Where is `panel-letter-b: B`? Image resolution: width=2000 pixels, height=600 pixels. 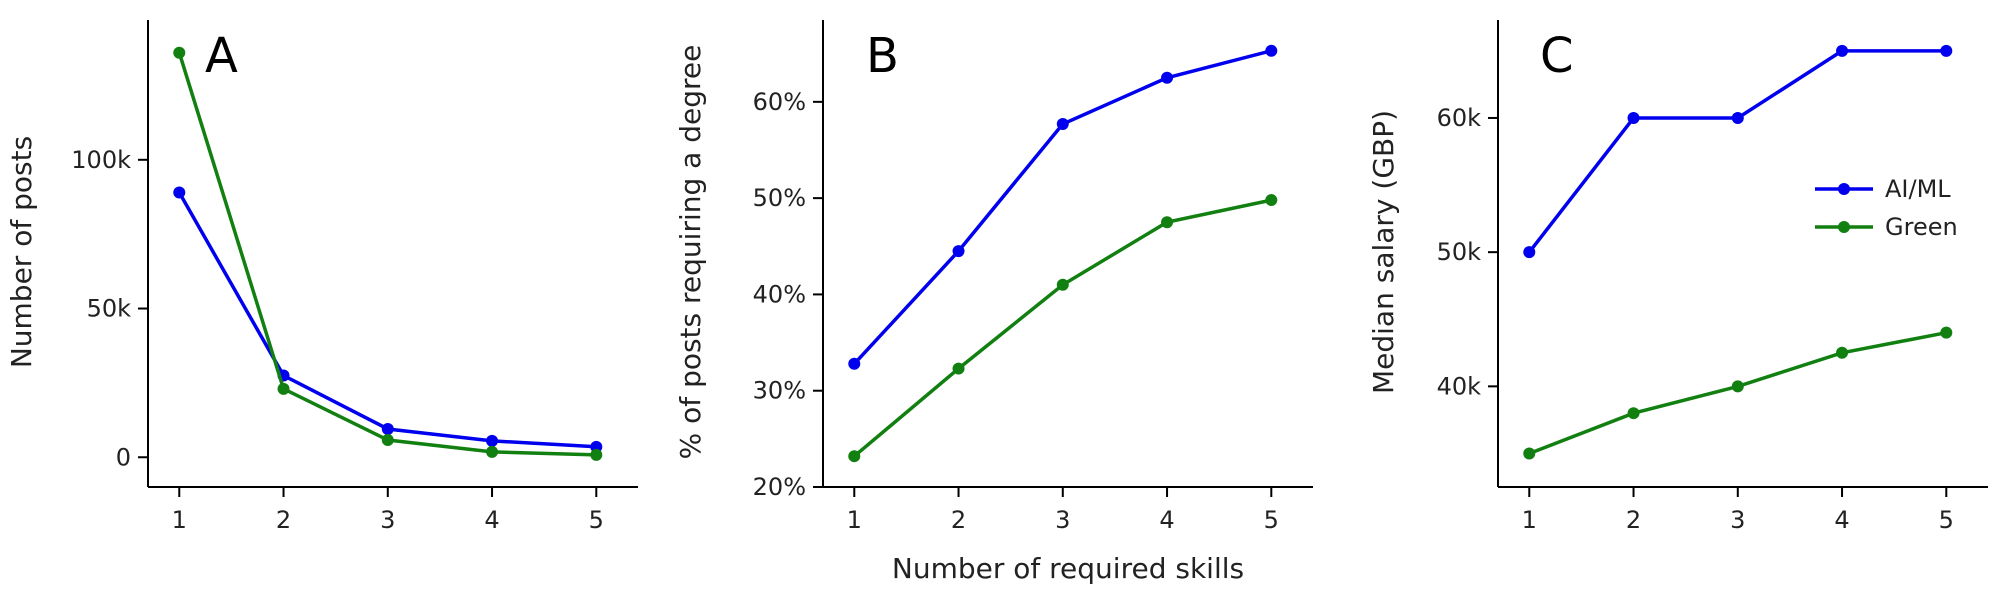
panel-letter-b: B is located at coordinates (882, 56).